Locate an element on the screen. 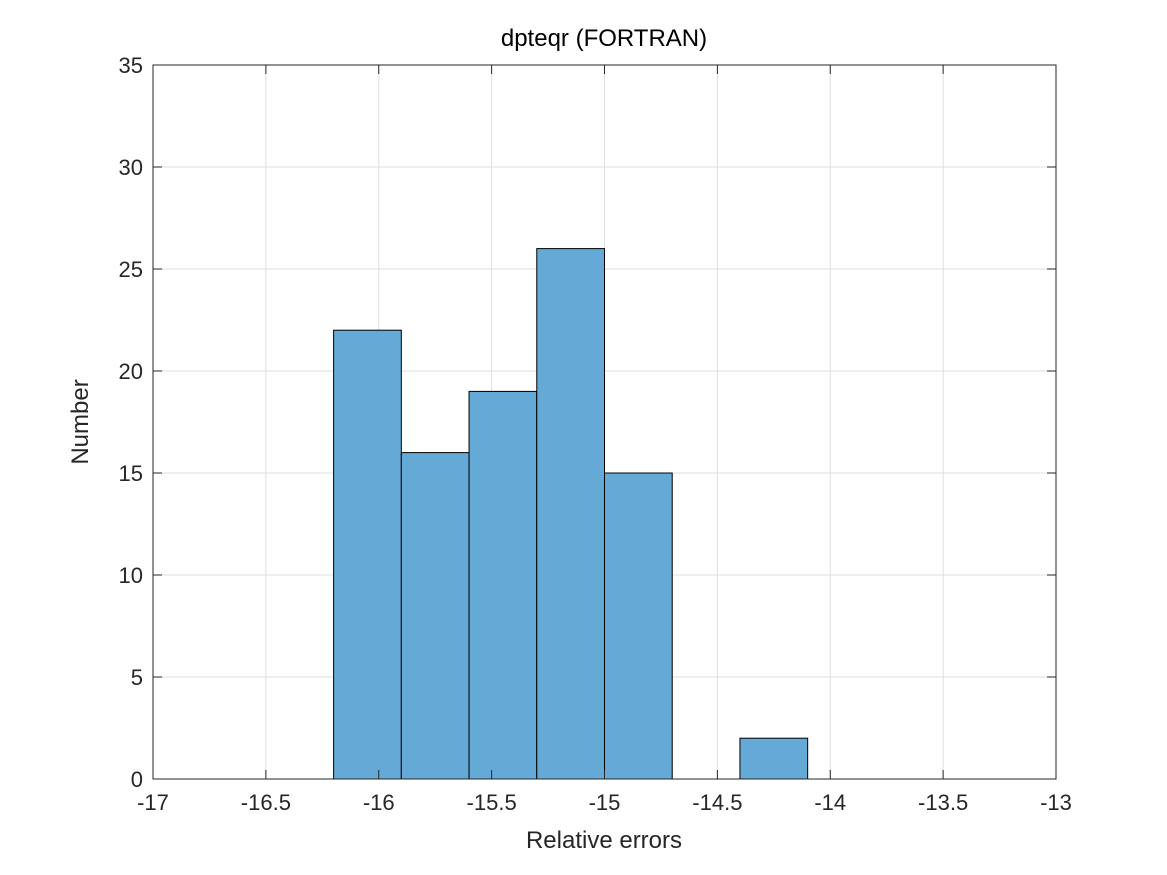 The image size is (1167, 875). x-tick-label: -13 is located at coordinates (1056, 802).